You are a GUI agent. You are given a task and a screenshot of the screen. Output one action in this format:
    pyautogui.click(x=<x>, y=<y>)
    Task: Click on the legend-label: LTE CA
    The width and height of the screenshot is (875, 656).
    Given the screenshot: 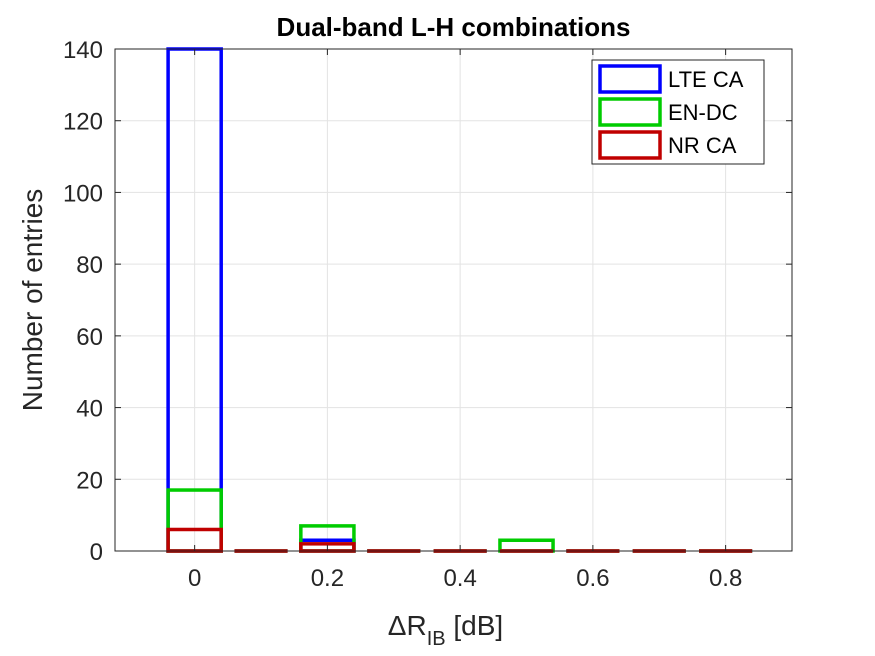 What is the action you would take?
    pyautogui.click(x=706, y=79)
    